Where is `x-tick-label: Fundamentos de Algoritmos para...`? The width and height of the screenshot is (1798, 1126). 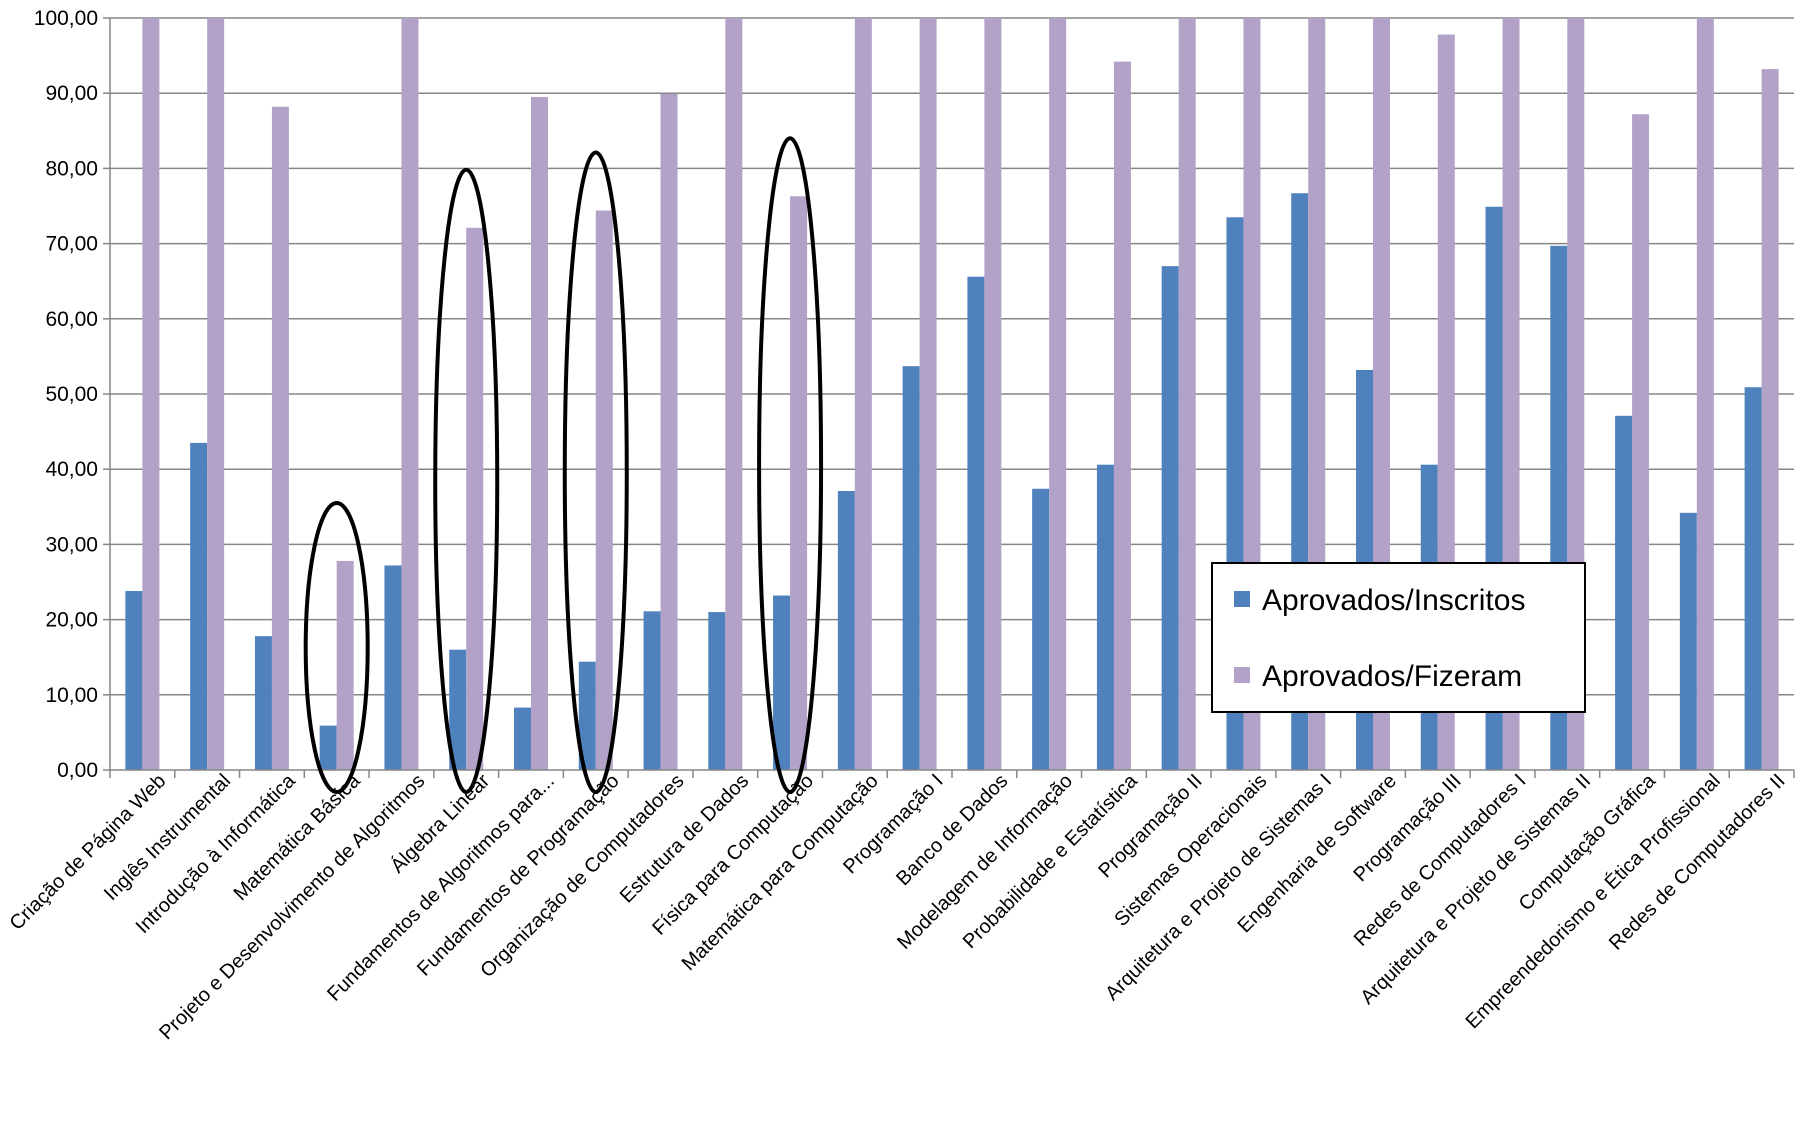
x-tick-label: Fundamentos de Algoritmos para... is located at coordinates (441, 888).